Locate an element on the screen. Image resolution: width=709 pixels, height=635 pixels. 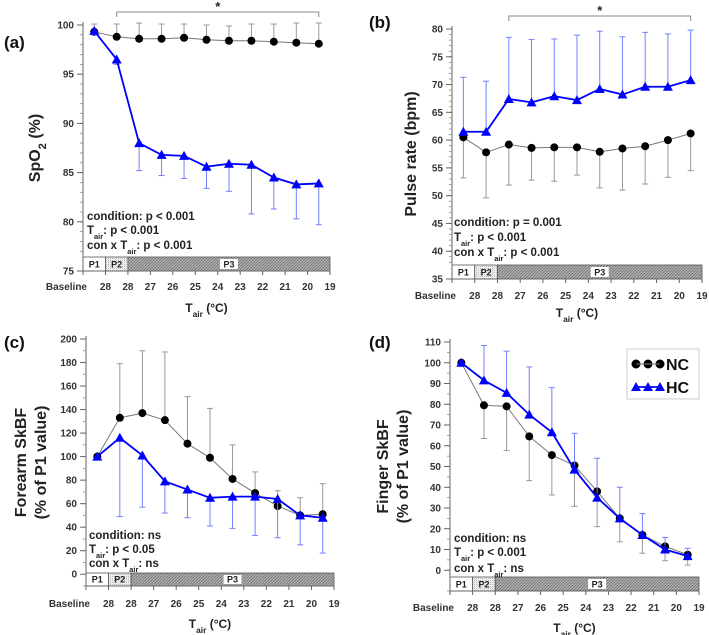
phase-label-p2: P2 is located at coordinates (483, 585).